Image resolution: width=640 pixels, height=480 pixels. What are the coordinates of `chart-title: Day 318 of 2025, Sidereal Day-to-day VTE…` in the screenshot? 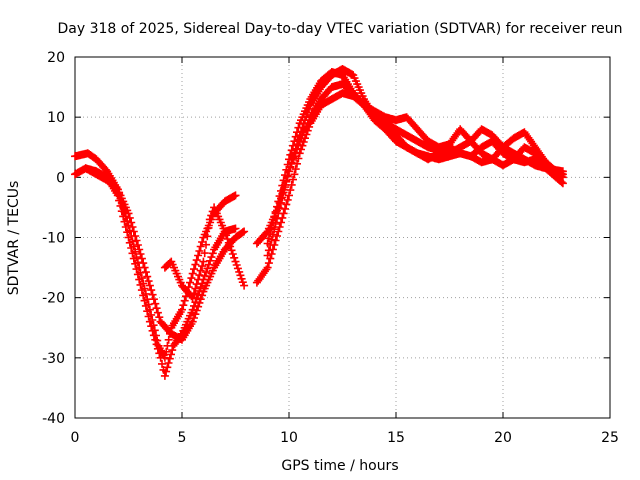 It's located at (339, 29).